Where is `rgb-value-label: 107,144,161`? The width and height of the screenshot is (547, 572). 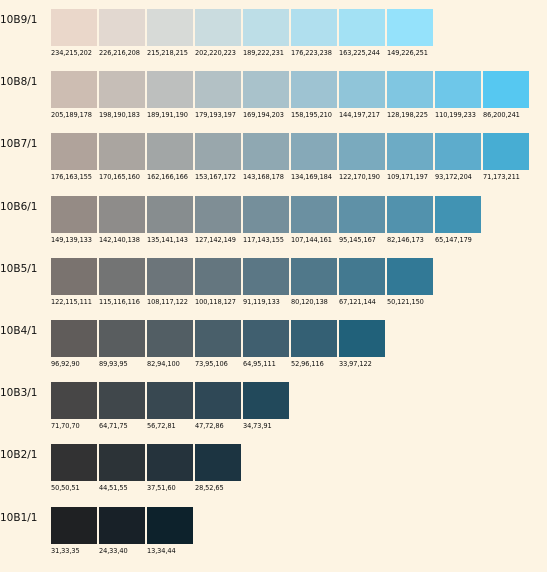
rgb-value-label: 107,144,161 is located at coordinates (311, 240).